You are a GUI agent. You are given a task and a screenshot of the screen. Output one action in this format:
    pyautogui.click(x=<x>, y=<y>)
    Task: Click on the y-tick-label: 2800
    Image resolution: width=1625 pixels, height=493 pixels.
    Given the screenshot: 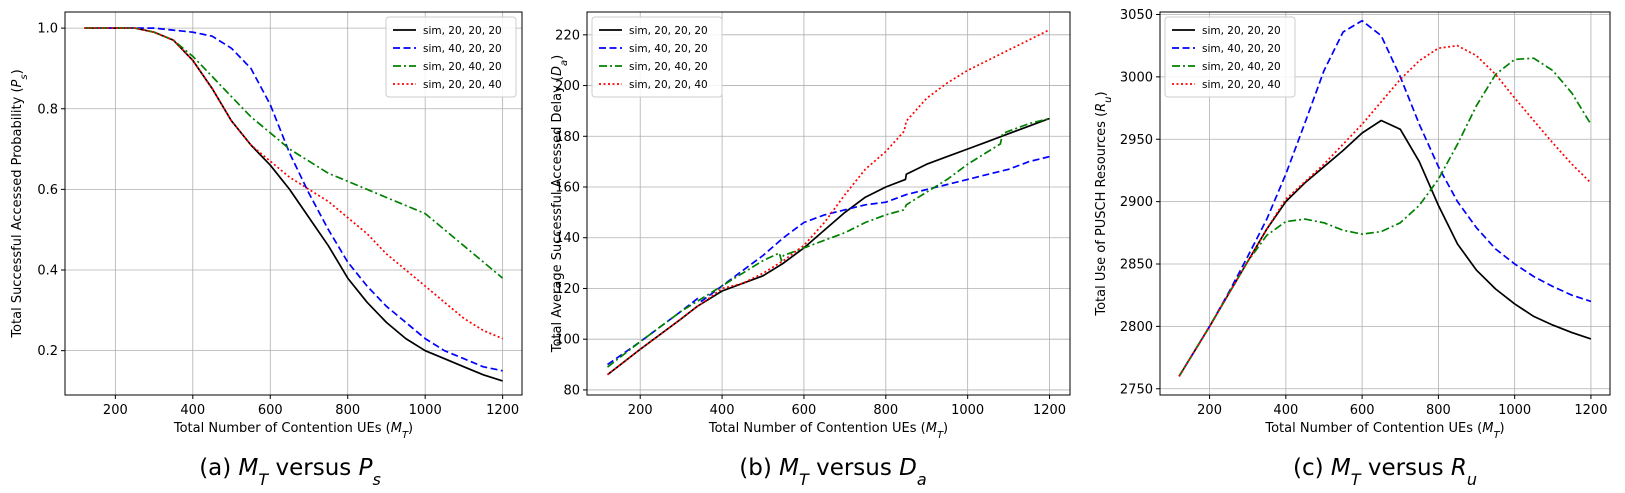 What is the action you would take?
    pyautogui.click(x=1136, y=327)
    